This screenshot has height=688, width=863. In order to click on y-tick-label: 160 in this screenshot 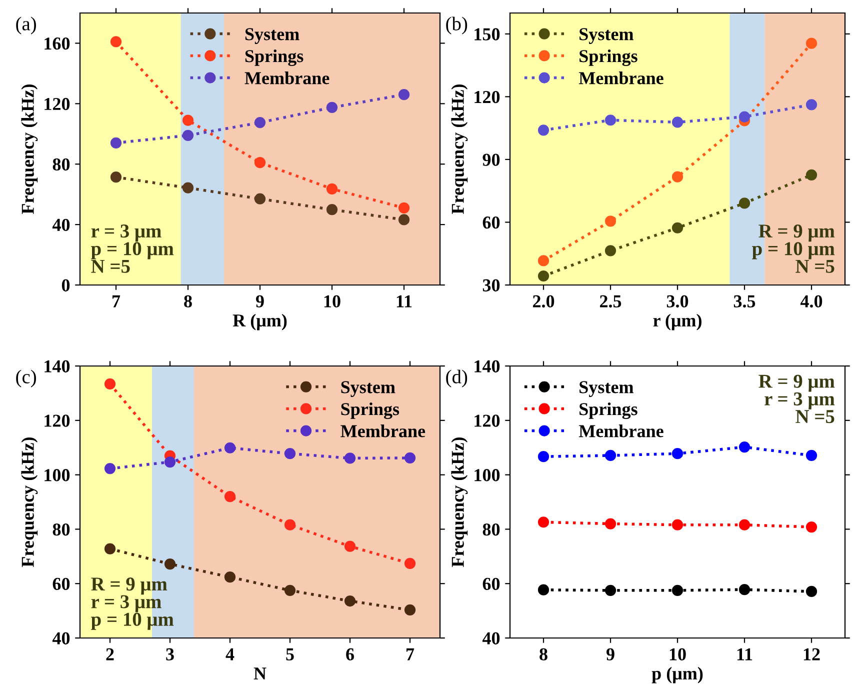, I will do `click(57, 43)`.